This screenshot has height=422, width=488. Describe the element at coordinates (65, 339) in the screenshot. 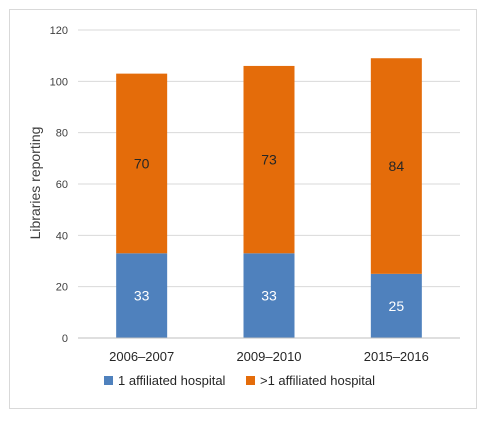

I see `y-tick-label: 0` at that location.